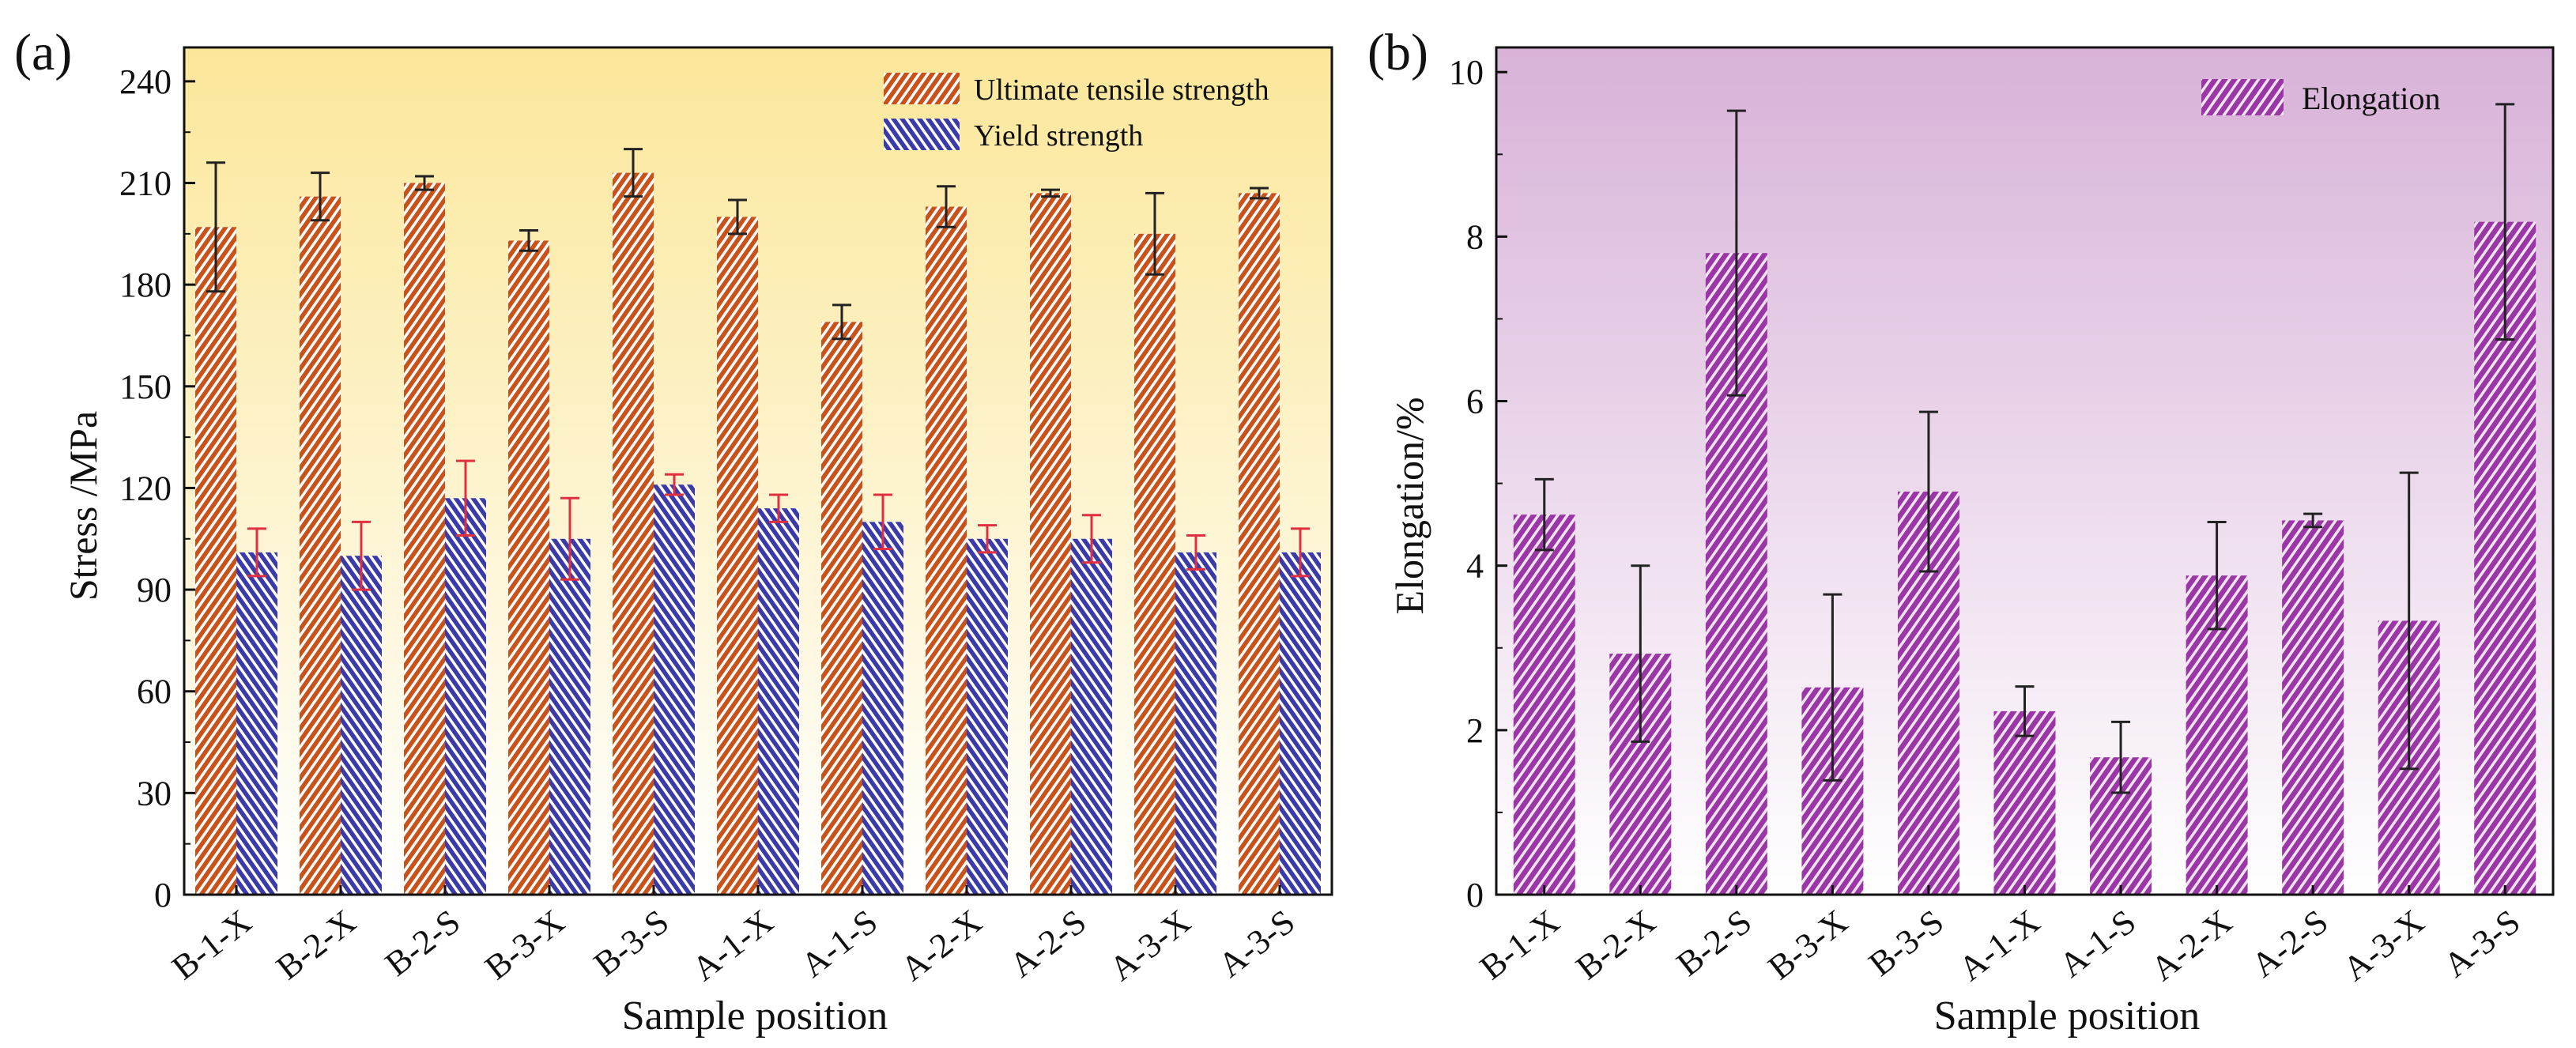 The image size is (2576, 1048). What do you see at coordinates (1475, 566) in the screenshot?
I see `y-tick-label: 4` at bounding box center [1475, 566].